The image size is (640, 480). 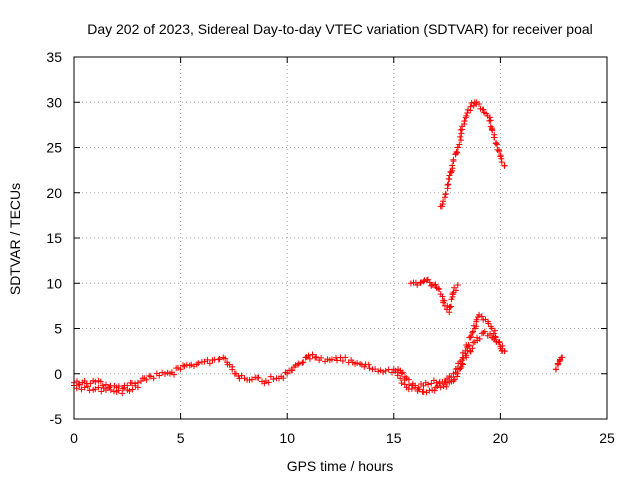 What do you see at coordinates (15, 239) in the screenshot?
I see `y-axis-label: SDTVAR / TECUs` at bounding box center [15, 239].